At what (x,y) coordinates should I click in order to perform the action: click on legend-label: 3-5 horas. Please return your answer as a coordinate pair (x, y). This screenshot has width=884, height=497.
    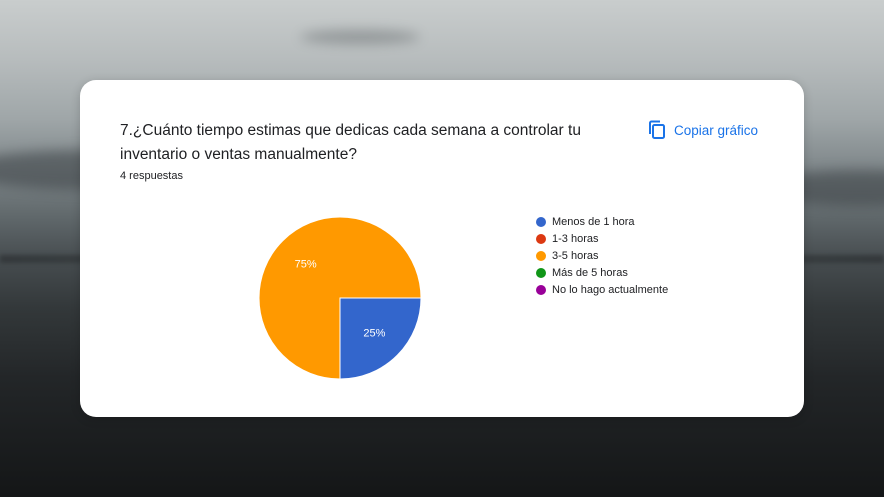
    Looking at the image, I should click on (575, 255).